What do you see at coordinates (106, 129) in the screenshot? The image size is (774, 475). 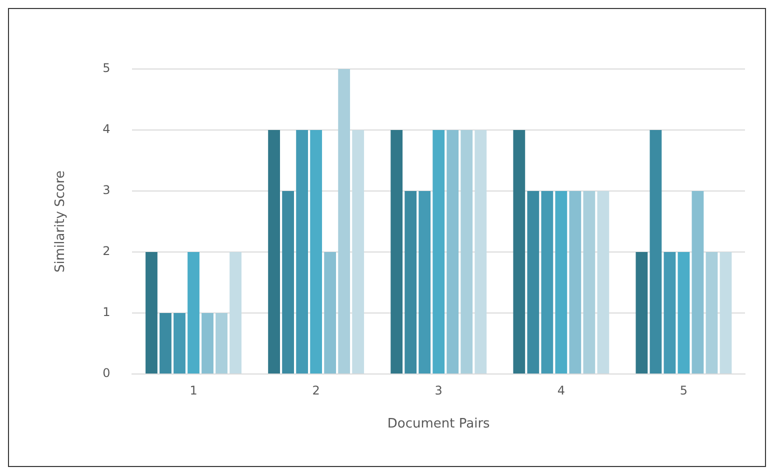 I see `y-tick-label: 4` at bounding box center [106, 129].